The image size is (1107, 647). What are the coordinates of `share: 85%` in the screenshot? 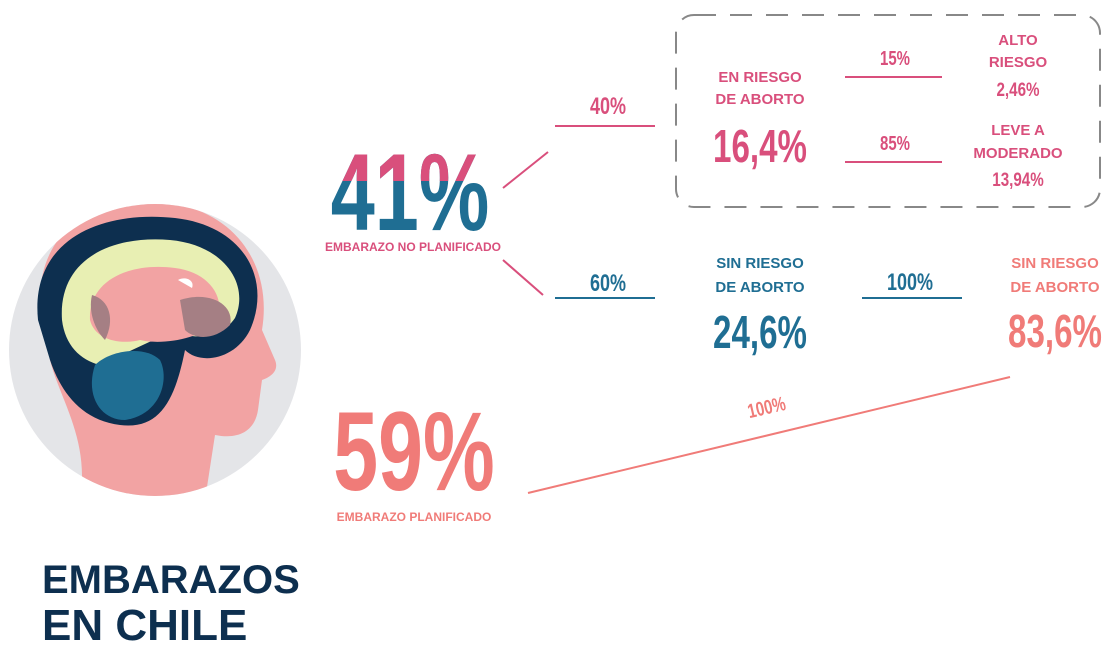 It's located at (895, 143).